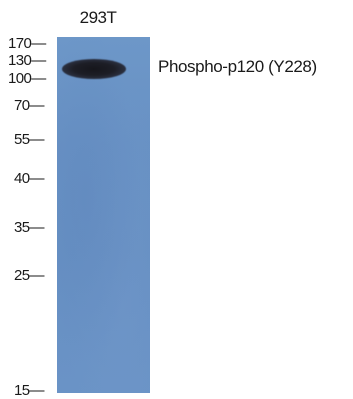  I want to click on protein-band, so click(94, 69).